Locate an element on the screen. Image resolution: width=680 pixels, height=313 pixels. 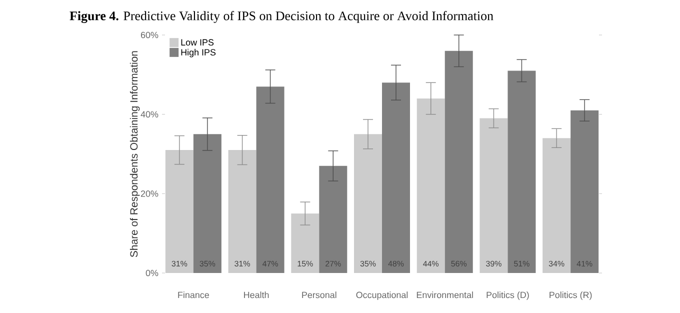
x-tick-label: Health is located at coordinates (256, 295).